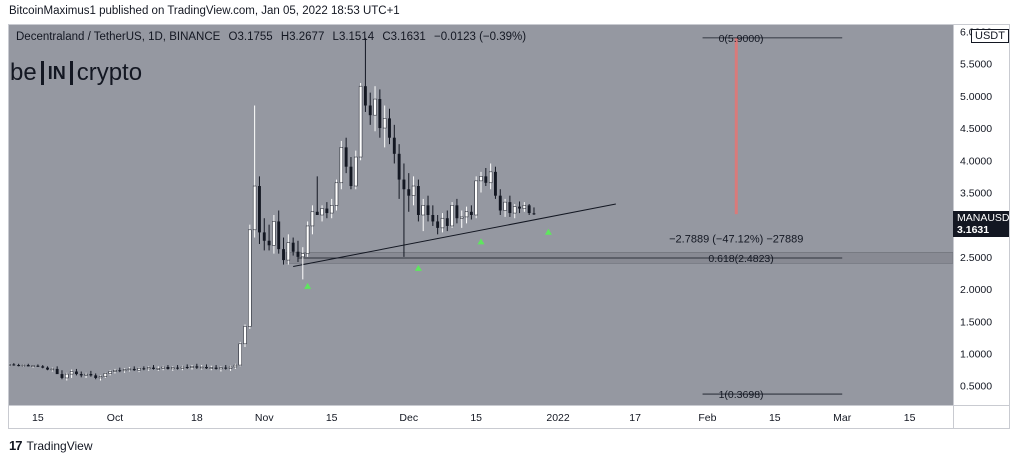 This screenshot has width=1024, height=460. Describe the element at coordinates (976, 193) in the screenshot. I see `price-tick-label: 3.5000` at that location.